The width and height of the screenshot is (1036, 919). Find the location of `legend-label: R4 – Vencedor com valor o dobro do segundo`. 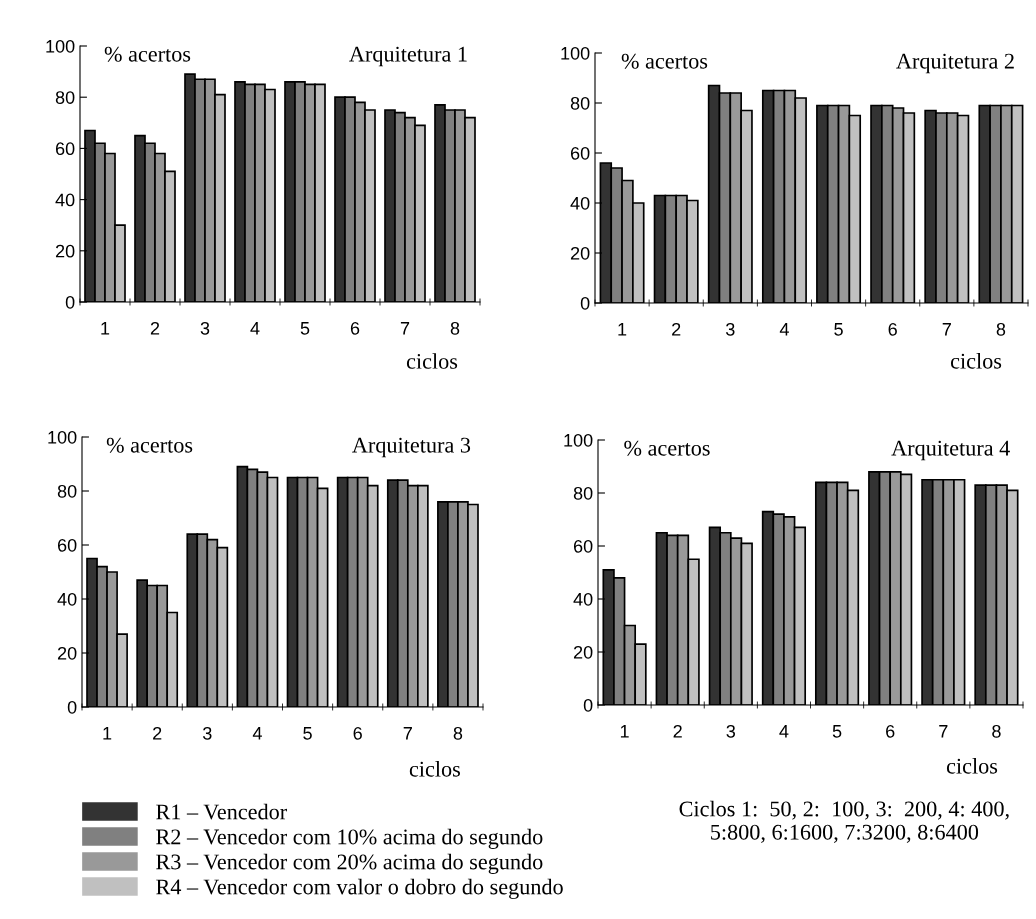

legend-label: R4 – Vencedor com valor o dobro do segundo is located at coordinates (359, 888).